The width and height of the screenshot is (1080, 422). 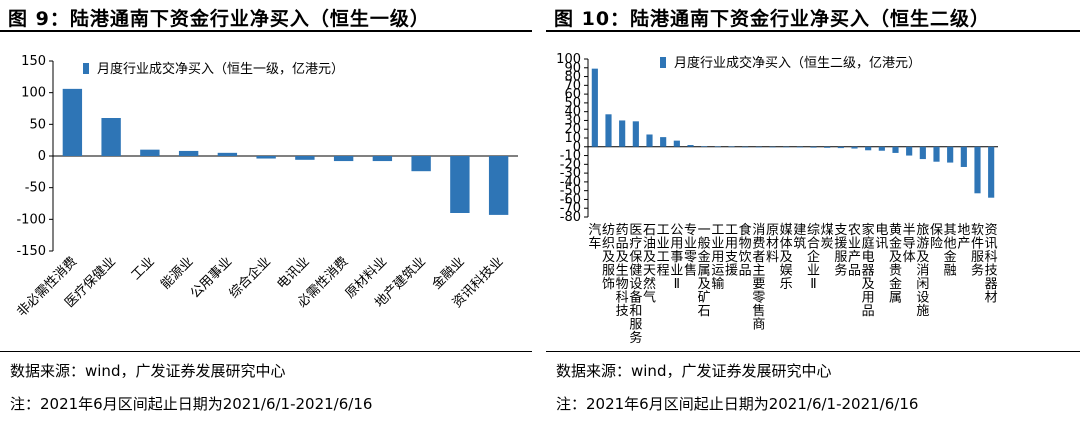 I want to click on category-char: 媒, so click(x=786, y=230).